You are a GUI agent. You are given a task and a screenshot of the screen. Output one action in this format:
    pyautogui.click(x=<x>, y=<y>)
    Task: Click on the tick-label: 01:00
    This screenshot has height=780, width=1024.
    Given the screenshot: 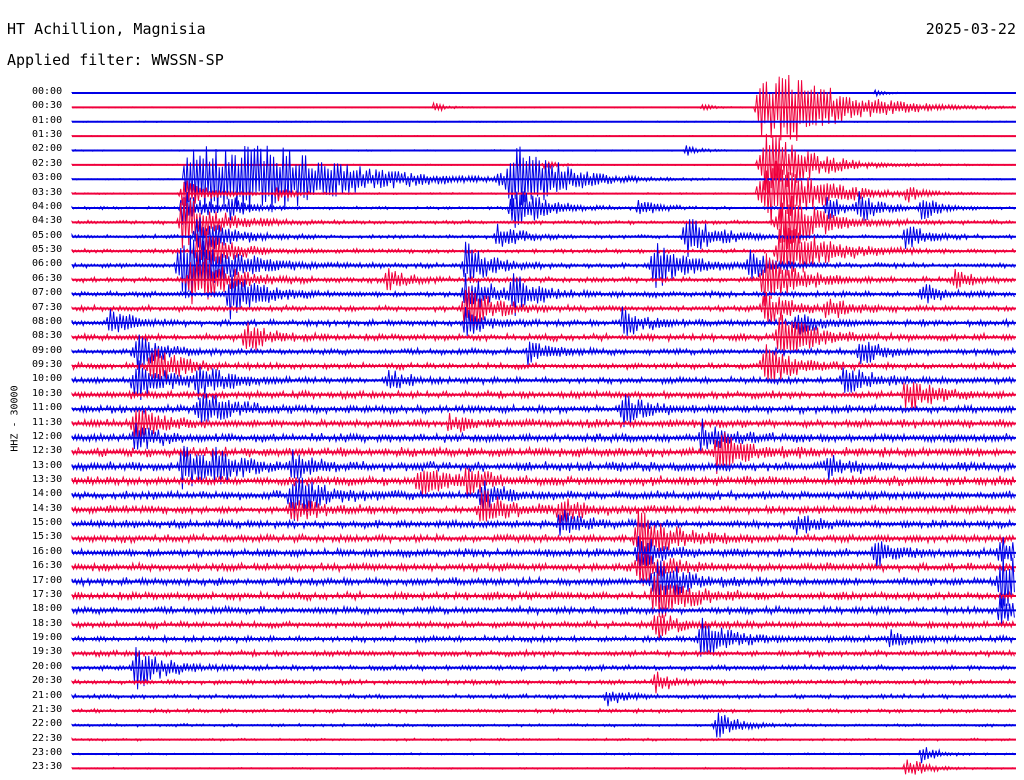 What is the action you would take?
    pyautogui.click(x=47, y=120)
    